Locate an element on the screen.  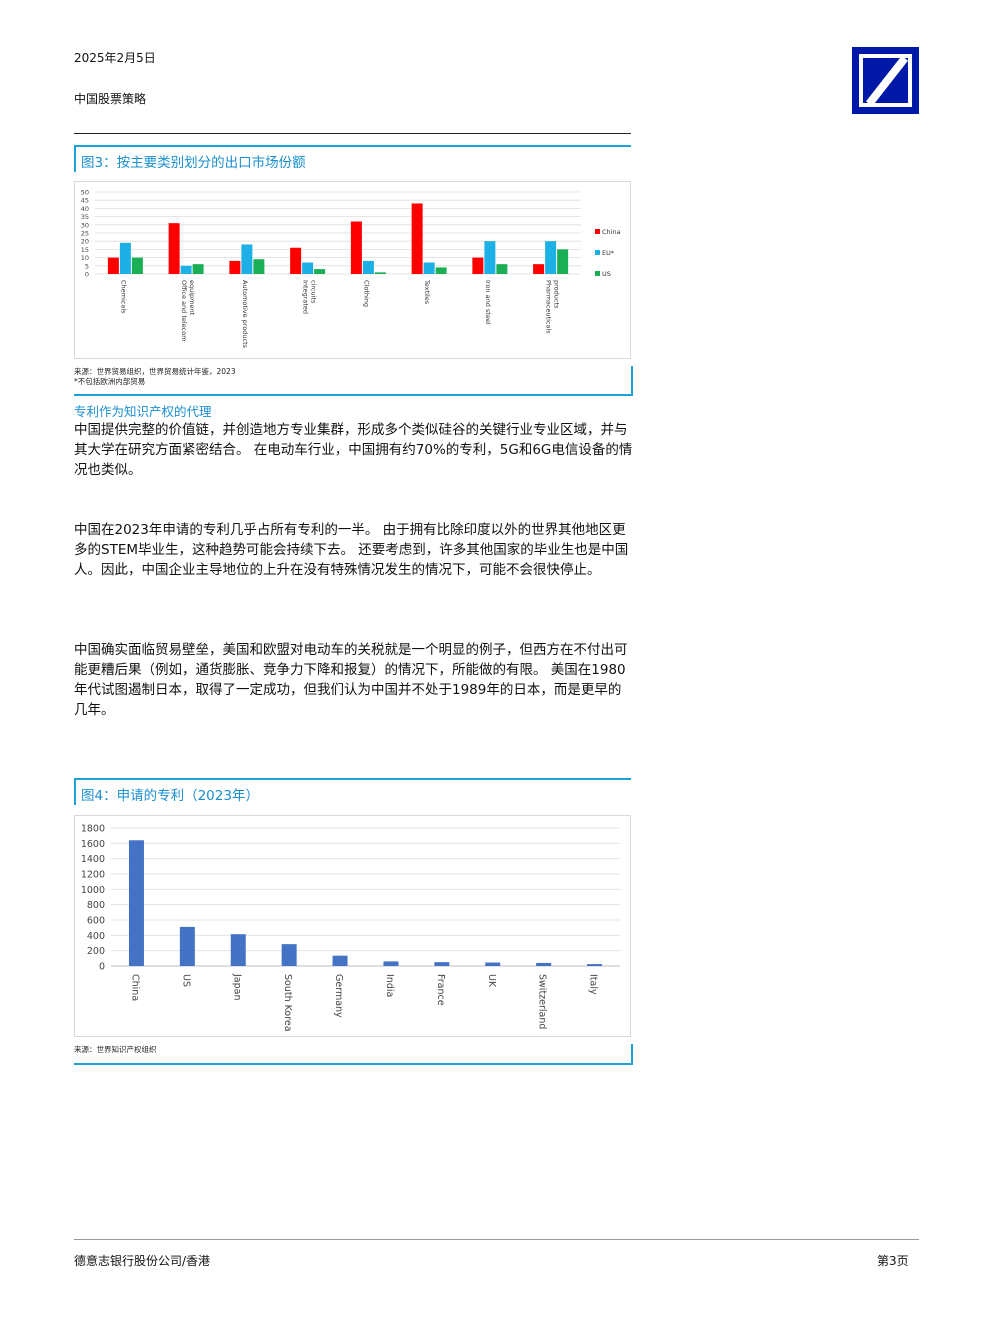
y-tick-label: 1000 is located at coordinates (93, 890).